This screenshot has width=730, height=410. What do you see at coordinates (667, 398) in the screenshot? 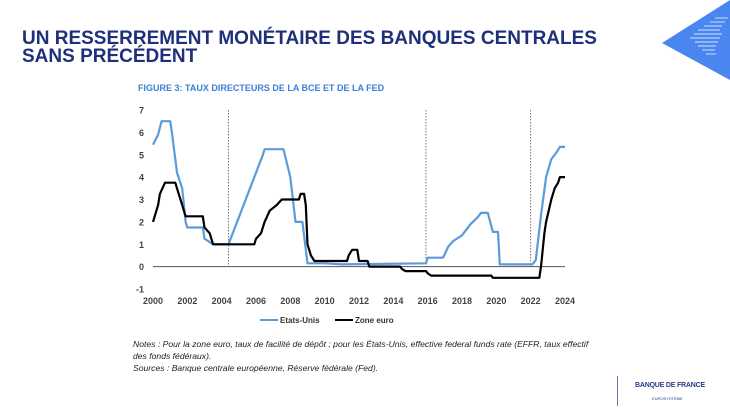
I see `logo-sub: EUROSYSTÈME` at bounding box center [667, 398].